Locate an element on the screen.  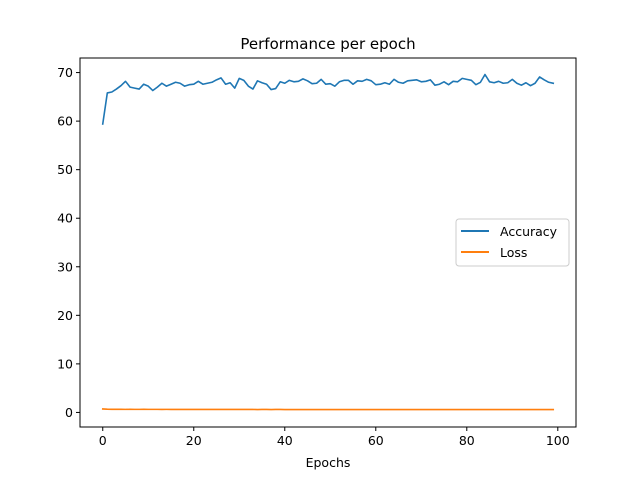
x-tick-label: 40 is located at coordinates (285, 440).